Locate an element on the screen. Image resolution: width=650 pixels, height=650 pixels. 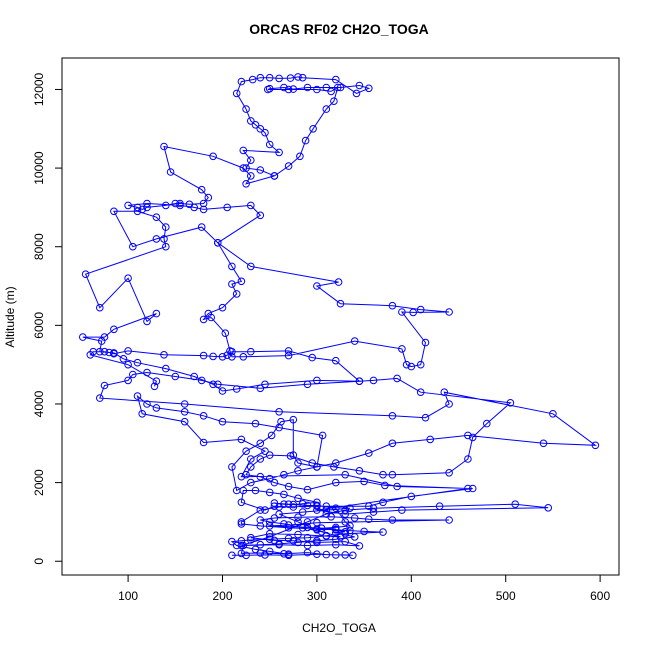
chart-title: ORCAS RF02 CH2O_TOGA is located at coordinates (338, 29).